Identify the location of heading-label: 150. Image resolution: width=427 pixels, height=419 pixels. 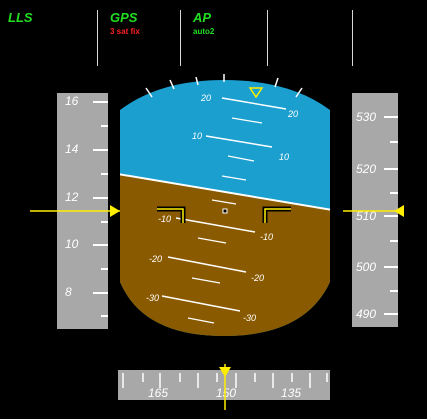
(226, 393).